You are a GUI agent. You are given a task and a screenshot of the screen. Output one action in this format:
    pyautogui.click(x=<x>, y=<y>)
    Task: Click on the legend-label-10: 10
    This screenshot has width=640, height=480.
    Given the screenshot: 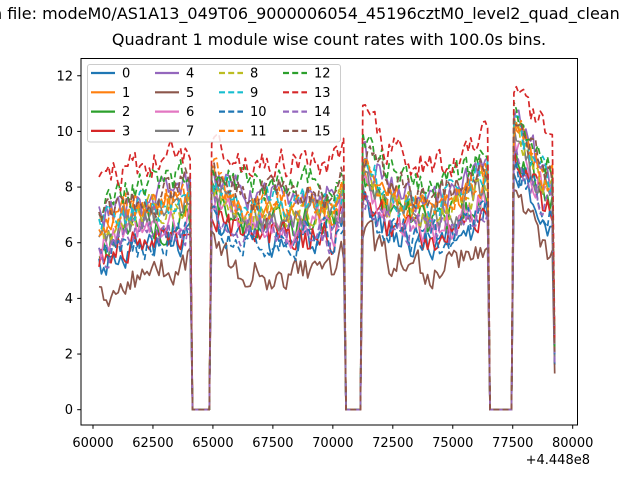 What is the action you would take?
    pyautogui.click(x=258, y=112)
    